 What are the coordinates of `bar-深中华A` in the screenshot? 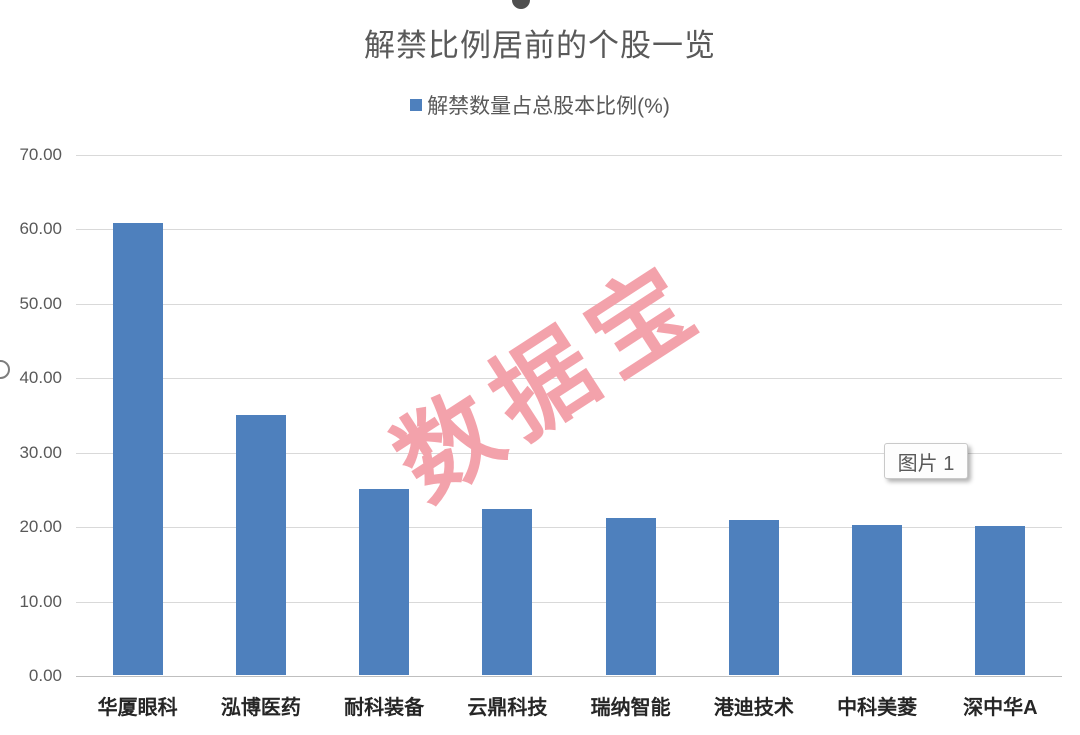 It's located at (1000, 600).